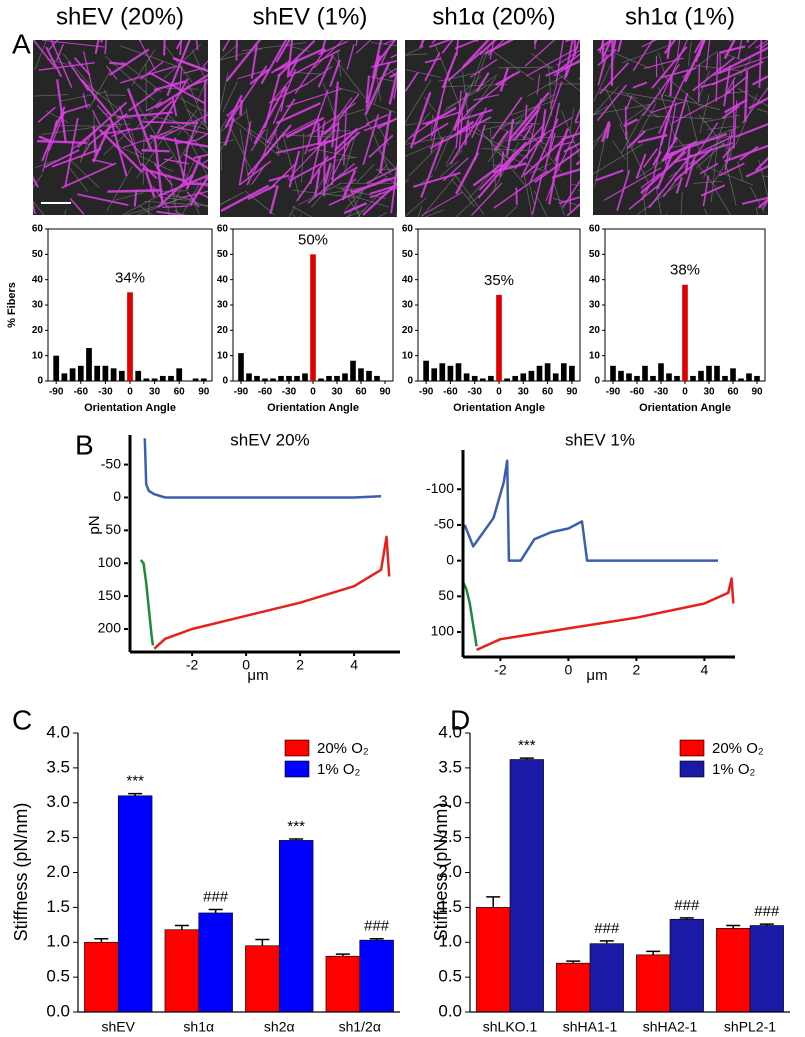  Describe the element at coordinates (738, 748) in the screenshot. I see `legend-label: 20% O₂` at that location.